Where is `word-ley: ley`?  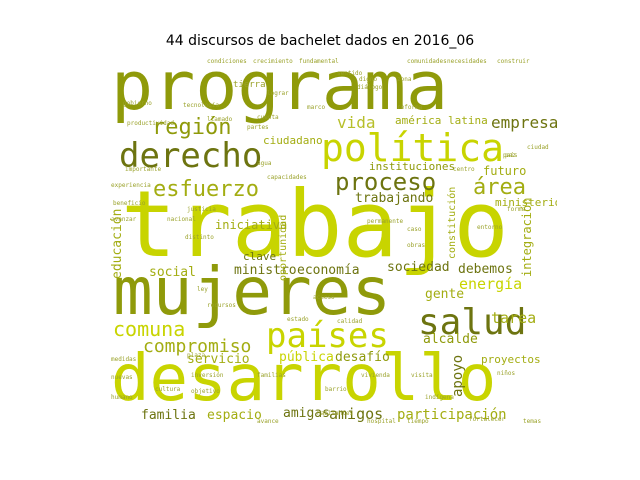
word-ley: ley is located at coordinates (202, 289).